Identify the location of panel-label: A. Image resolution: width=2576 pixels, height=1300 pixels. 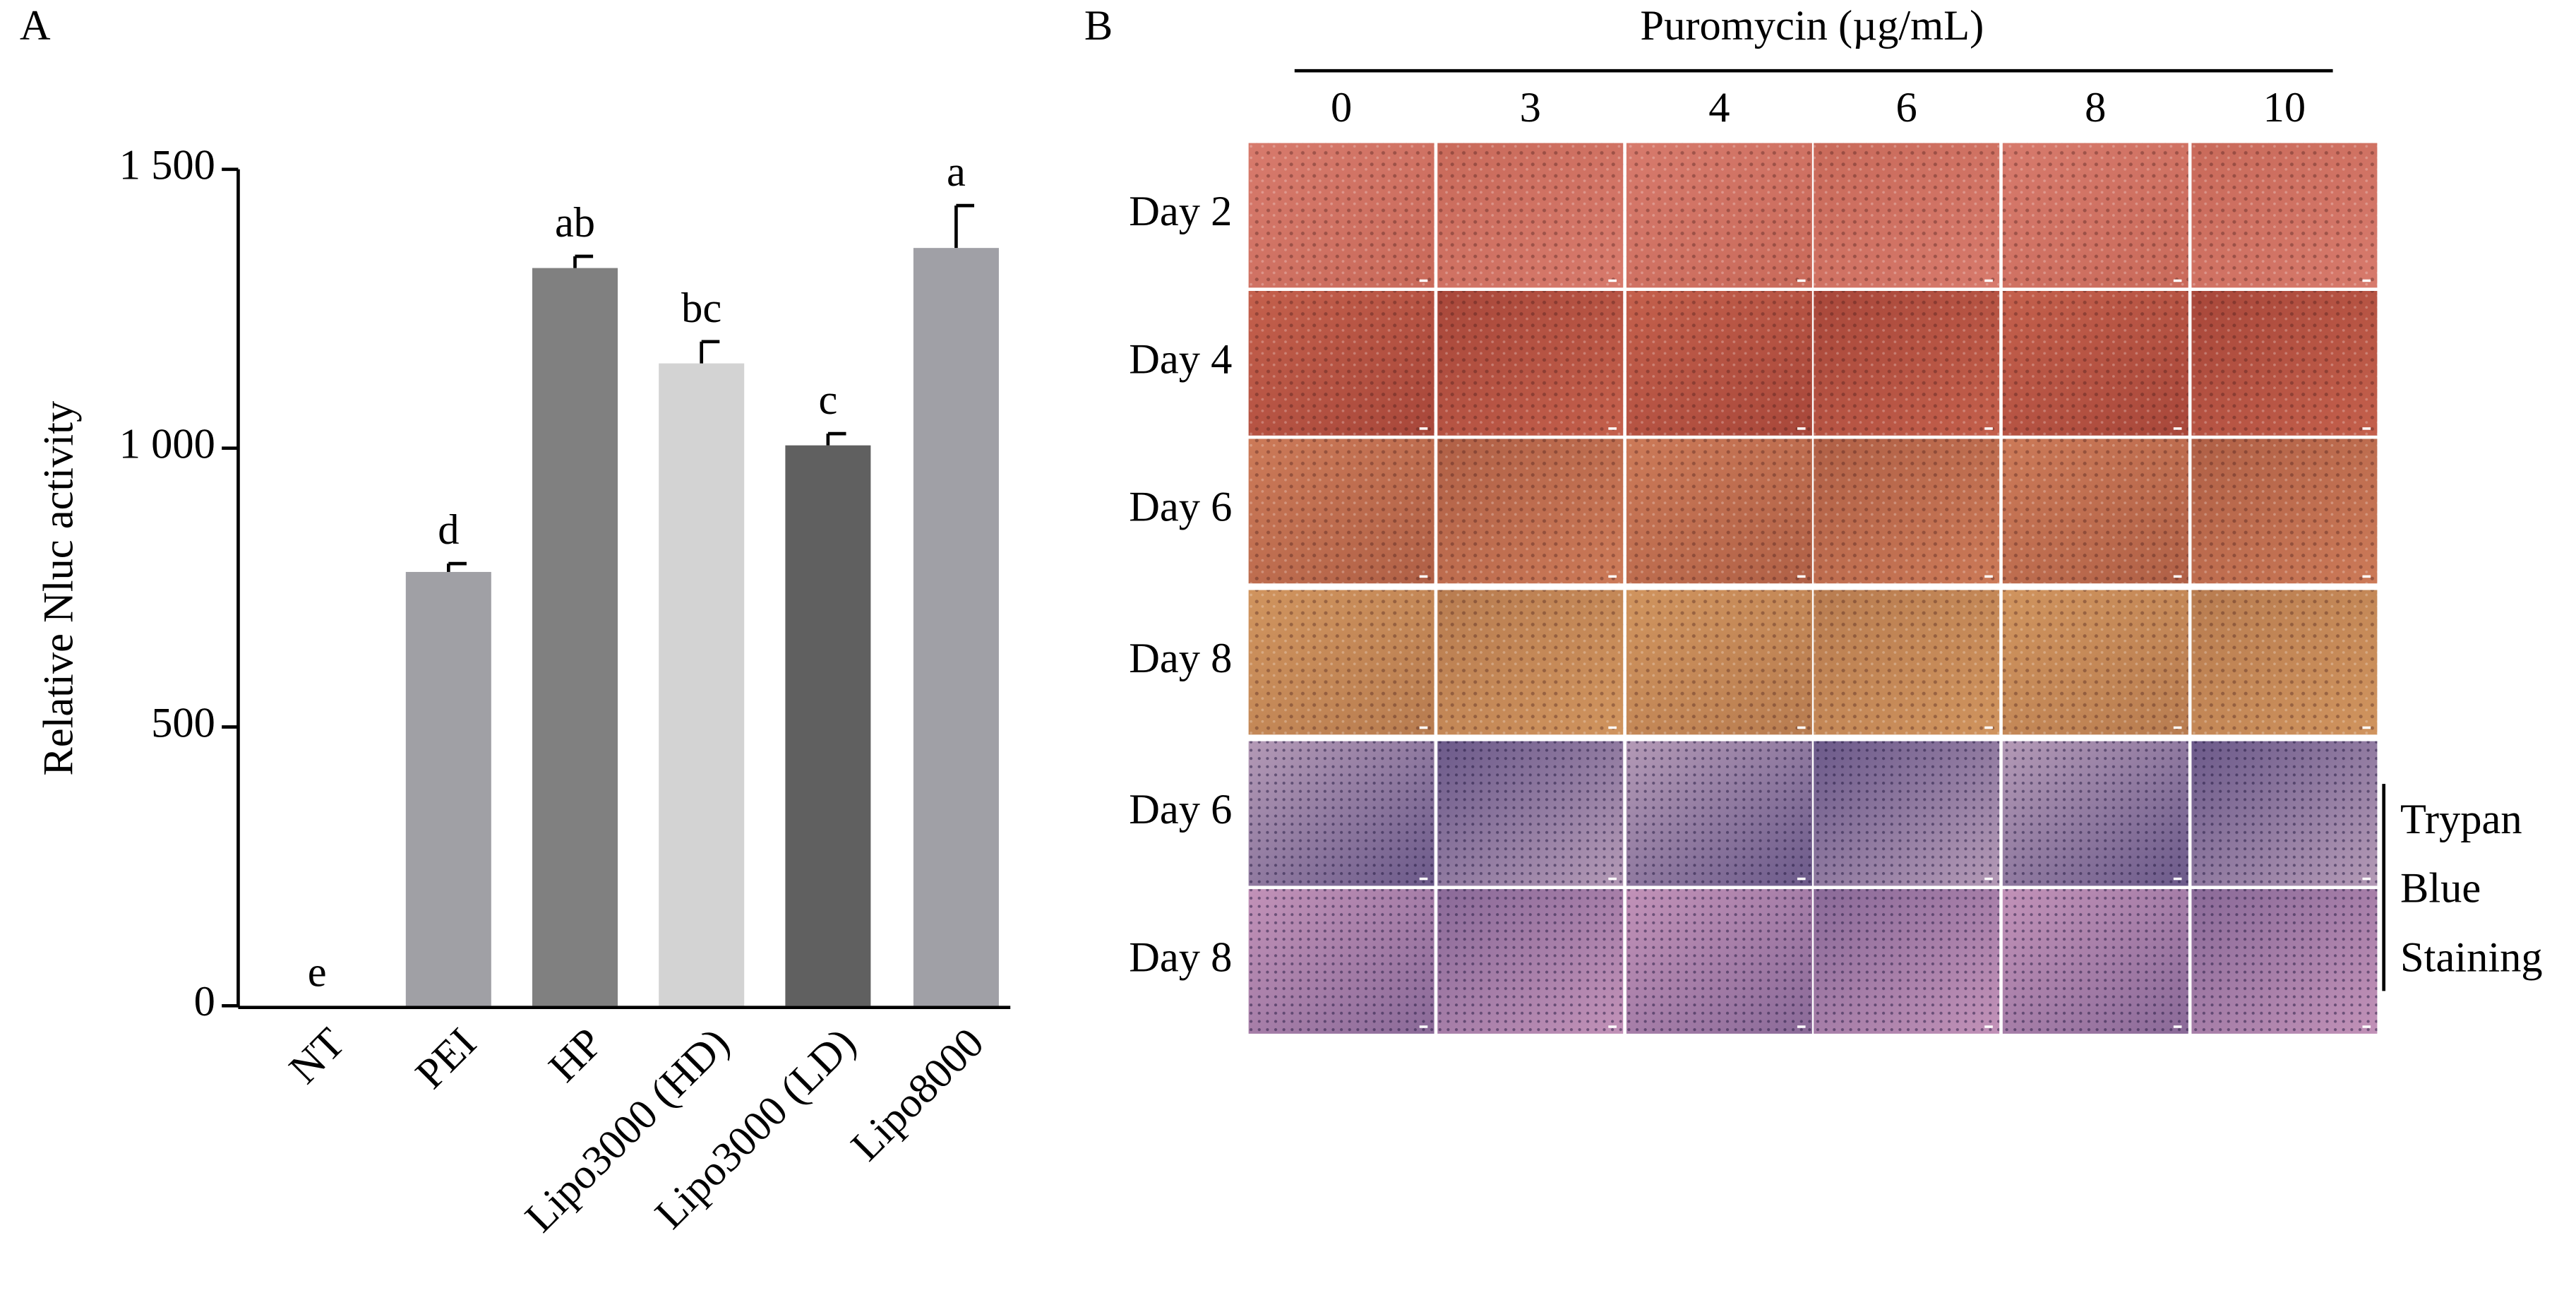
(35, 25).